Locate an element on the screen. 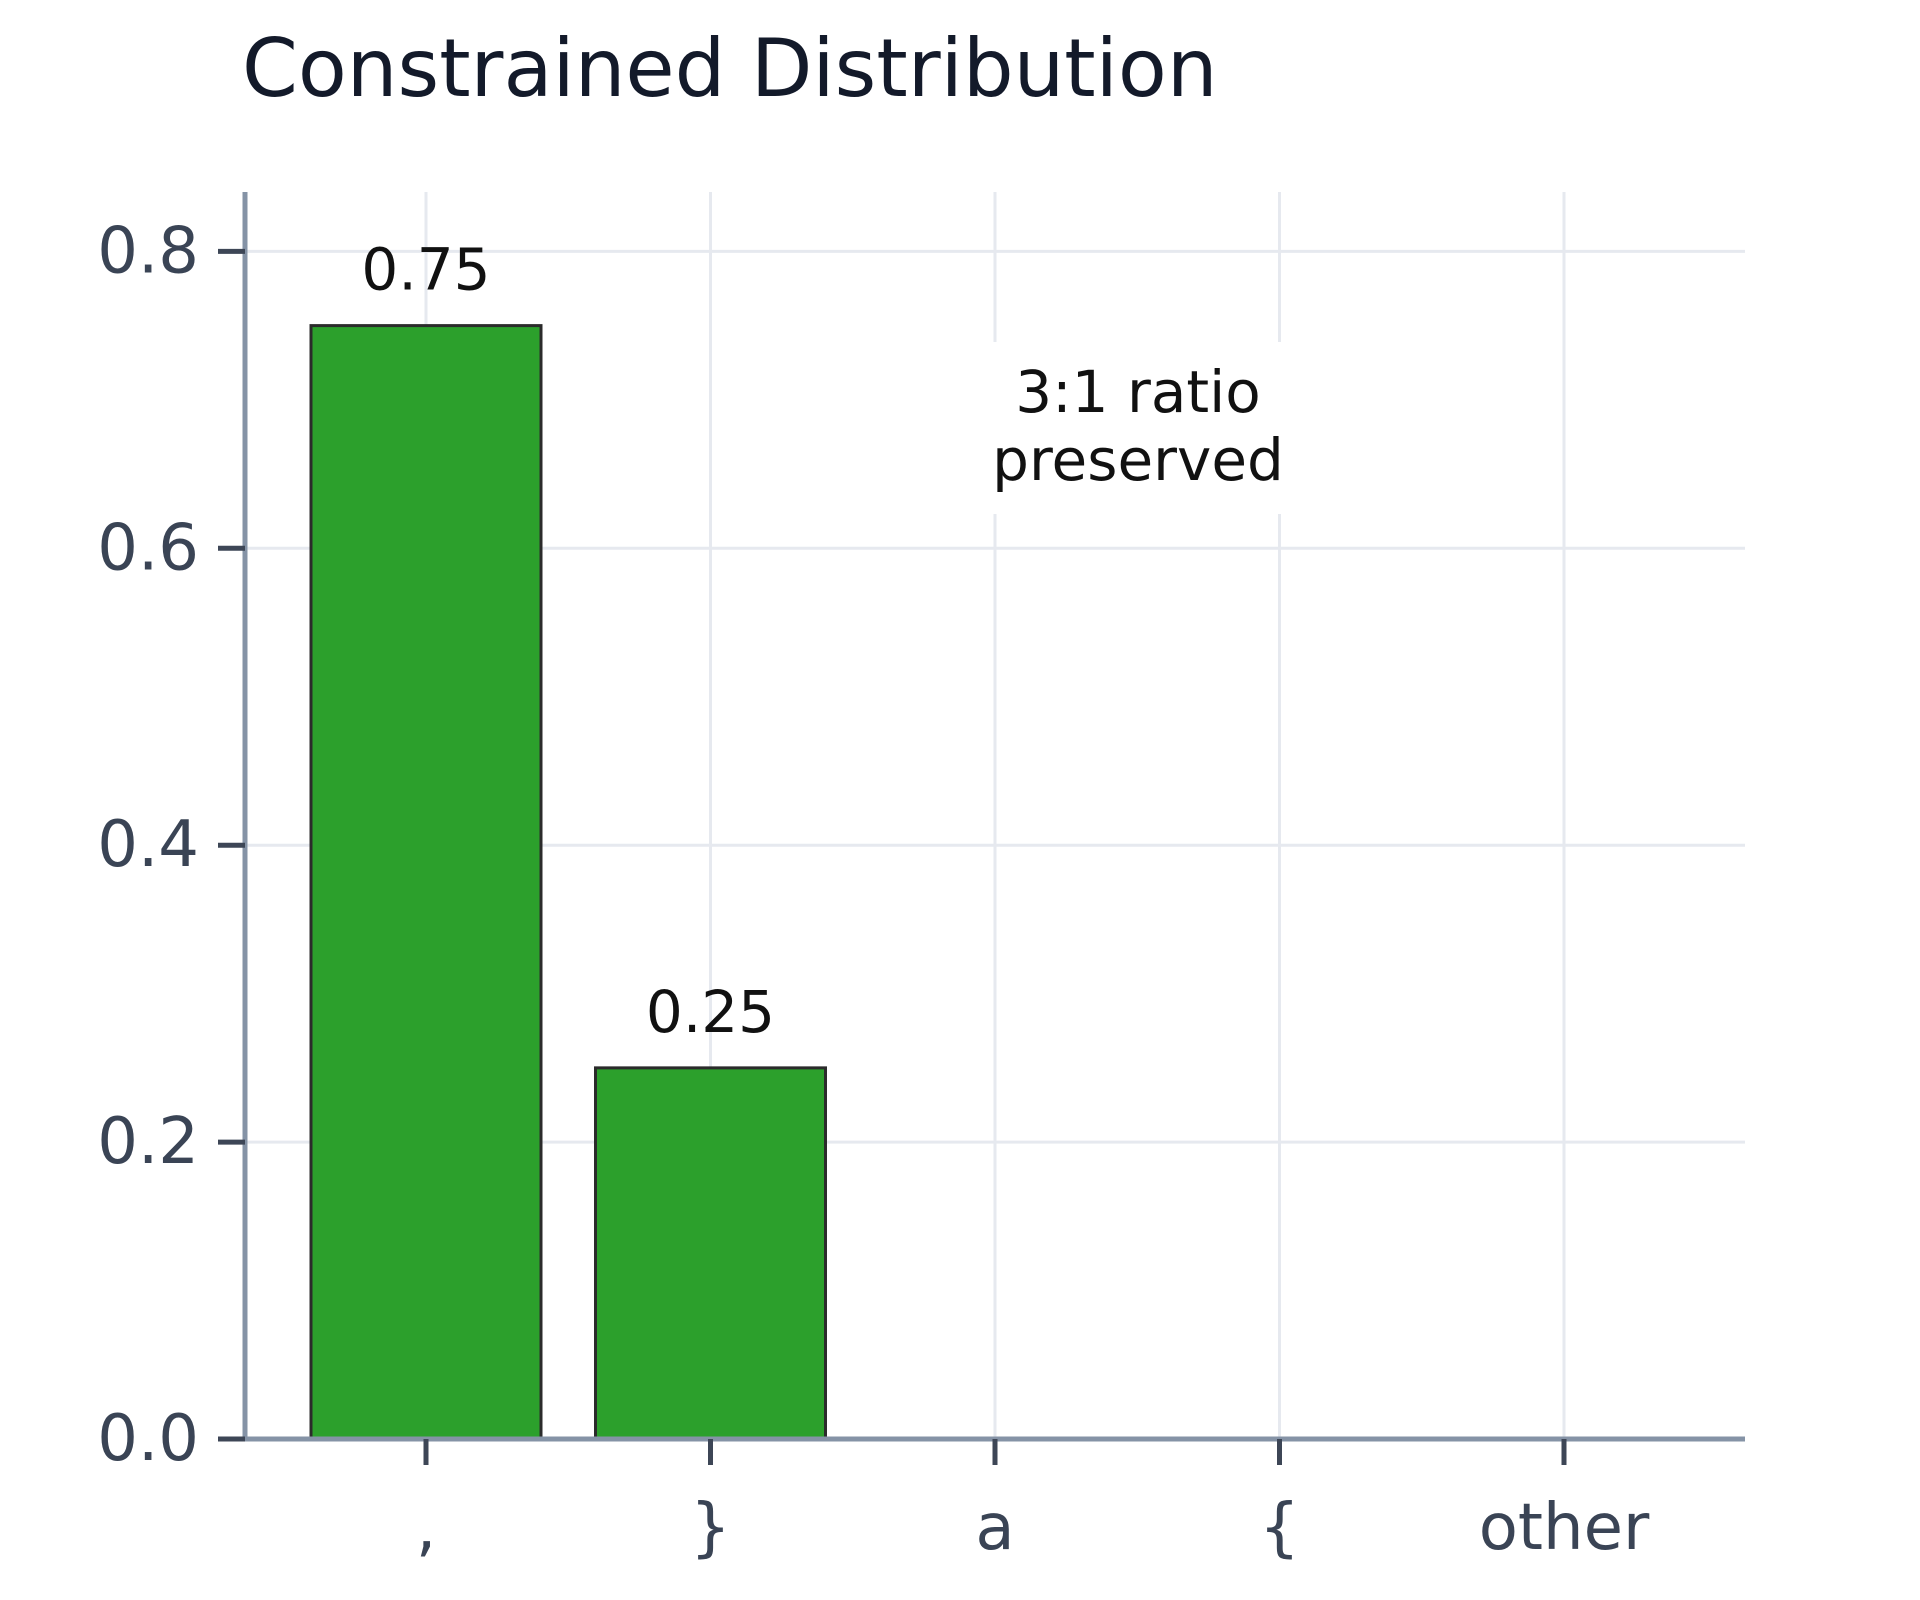  x-tick-label: { is located at coordinates (1279, 1528).